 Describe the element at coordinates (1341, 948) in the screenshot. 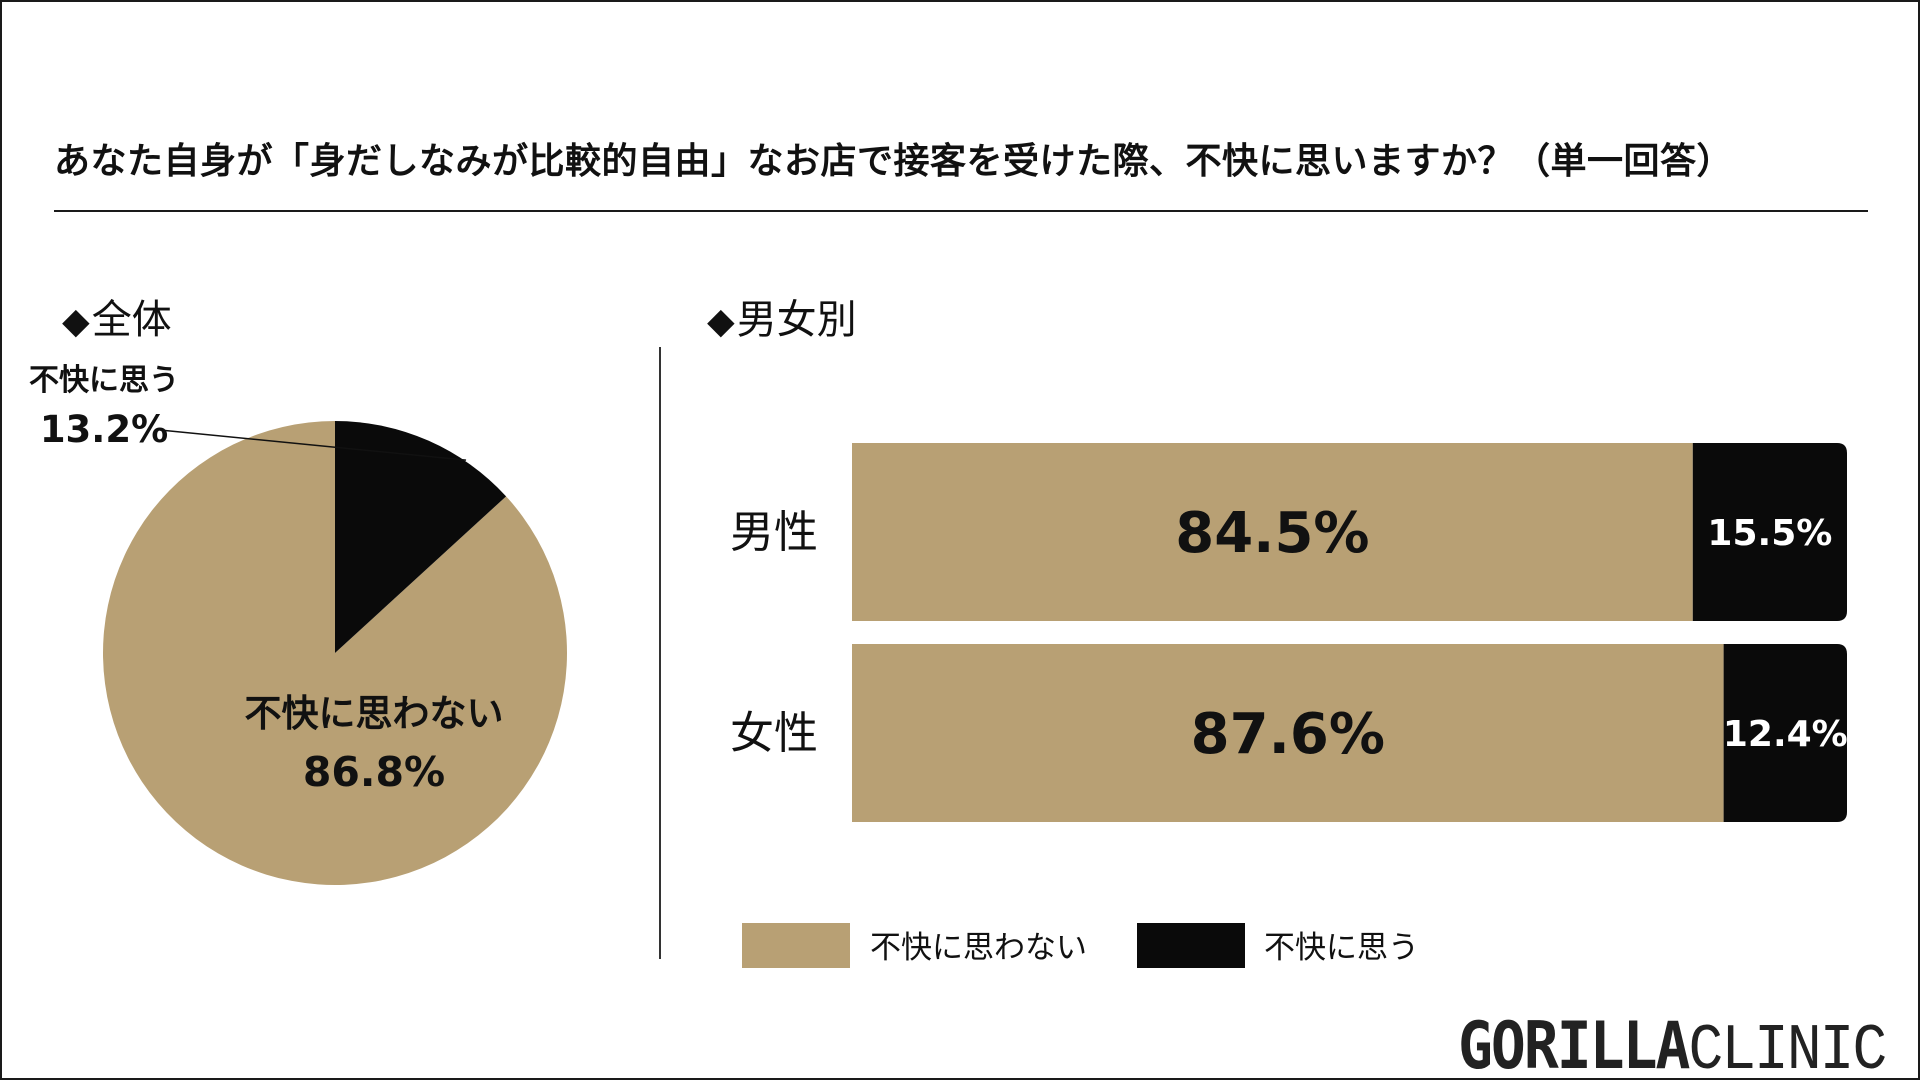

I see `legend-label: 不快に思う` at that location.